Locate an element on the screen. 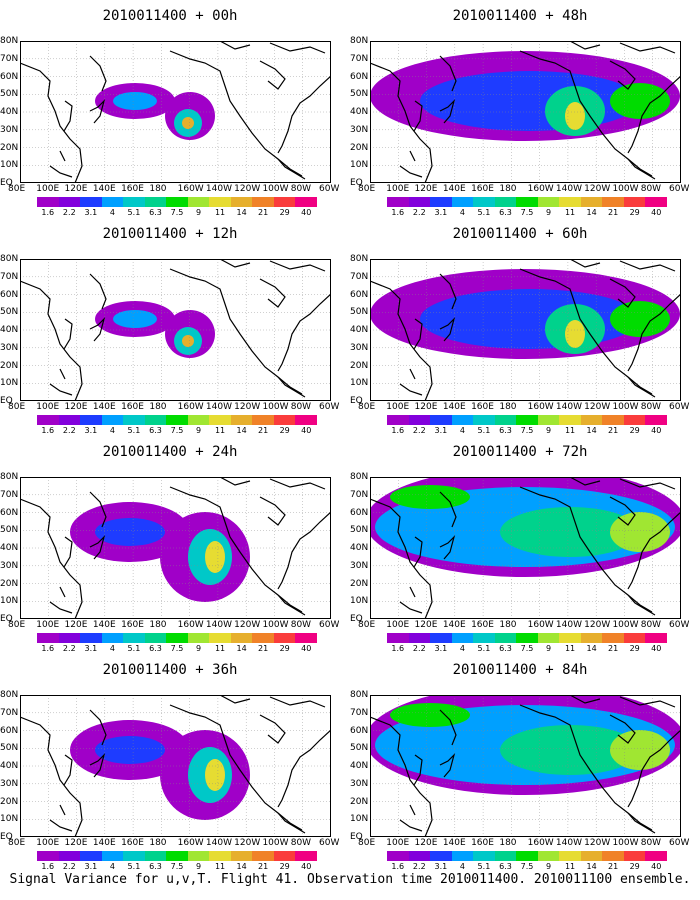 The height and width of the screenshot is (900, 700). panel-title: 2010011400 + 72h is located at coordinates (520, 452).